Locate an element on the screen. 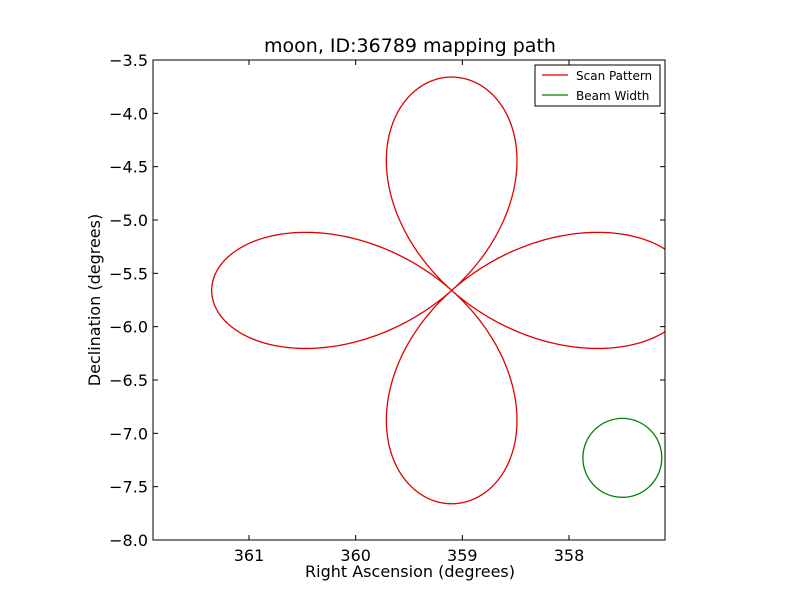 The height and width of the screenshot is (600, 800). legend: Scan Pattern Beam Width is located at coordinates (597, 85).